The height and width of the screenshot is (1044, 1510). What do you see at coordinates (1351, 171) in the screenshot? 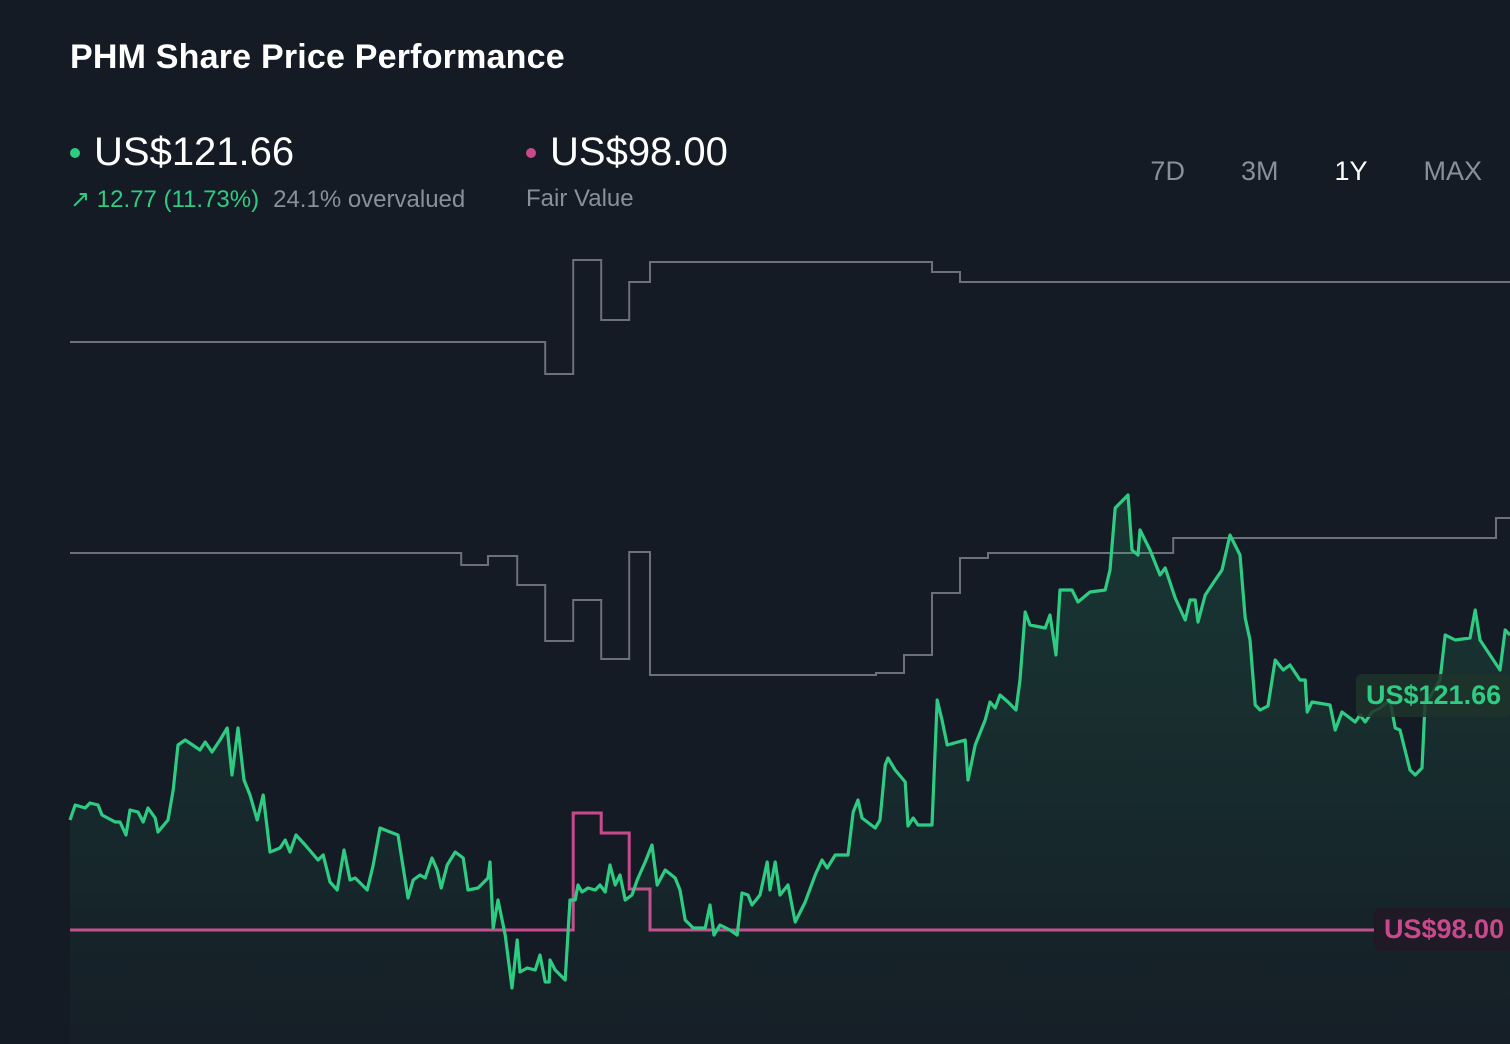
I see `tab-1y: 1Y` at bounding box center [1351, 171].